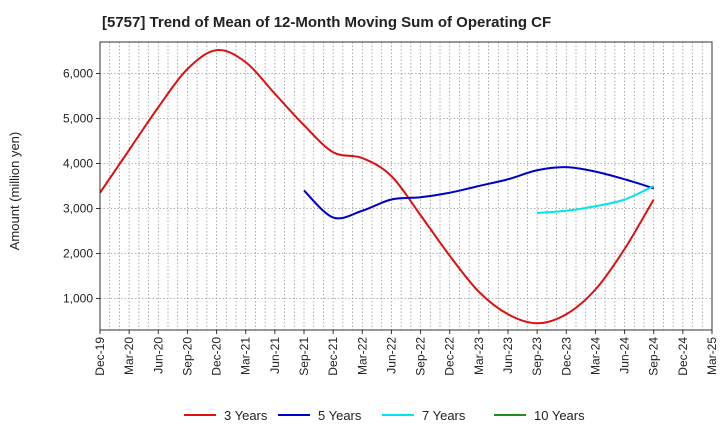 This screenshot has width=720, height=440. Describe the element at coordinates (384, 415) in the screenshot. I see `legend: 3 Years 5 Years 7 Years 10 Years` at that location.